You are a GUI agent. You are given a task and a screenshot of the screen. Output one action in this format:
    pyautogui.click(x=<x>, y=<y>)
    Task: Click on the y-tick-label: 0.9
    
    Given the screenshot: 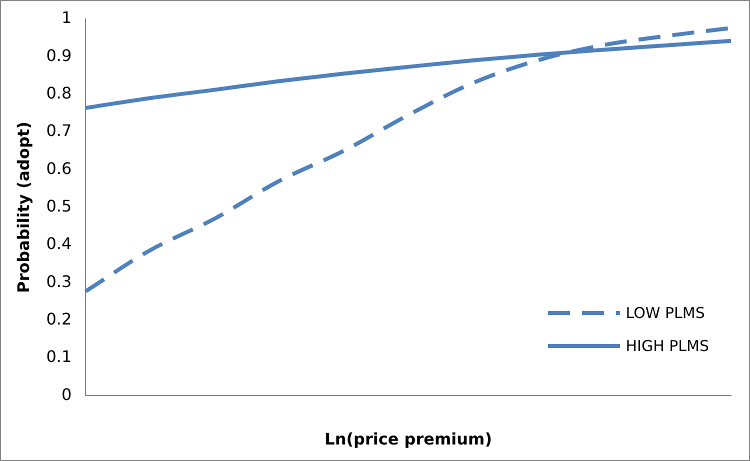 What is the action you would take?
    pyautogui.click(x=59, y=55)
    